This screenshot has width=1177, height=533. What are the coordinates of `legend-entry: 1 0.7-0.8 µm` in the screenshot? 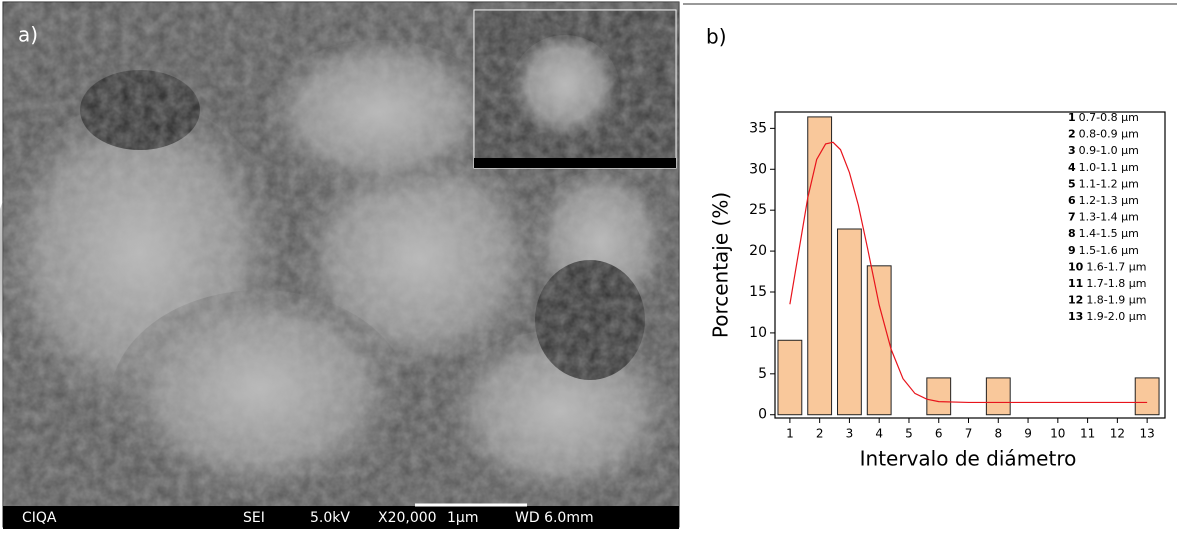 It's located at (1103, 117).